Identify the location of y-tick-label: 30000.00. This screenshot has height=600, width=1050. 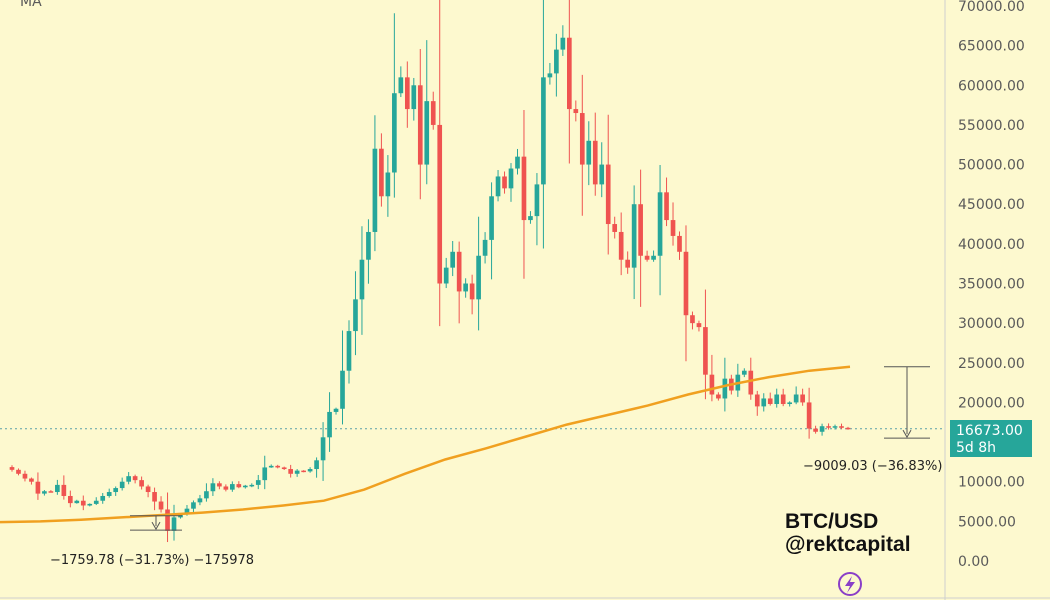
(991, 324).